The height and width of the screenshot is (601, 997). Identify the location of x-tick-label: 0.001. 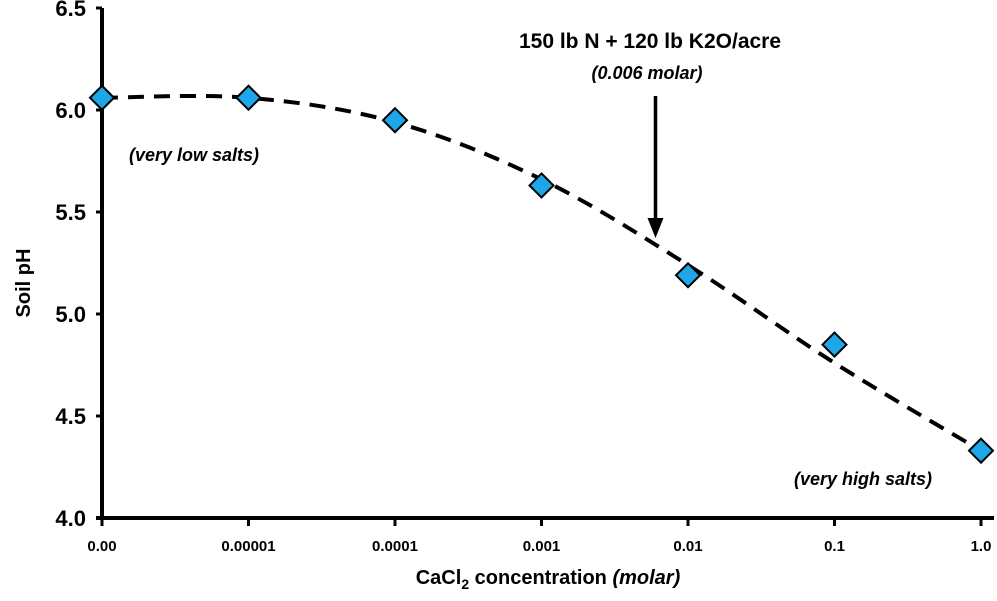
(542, 546).